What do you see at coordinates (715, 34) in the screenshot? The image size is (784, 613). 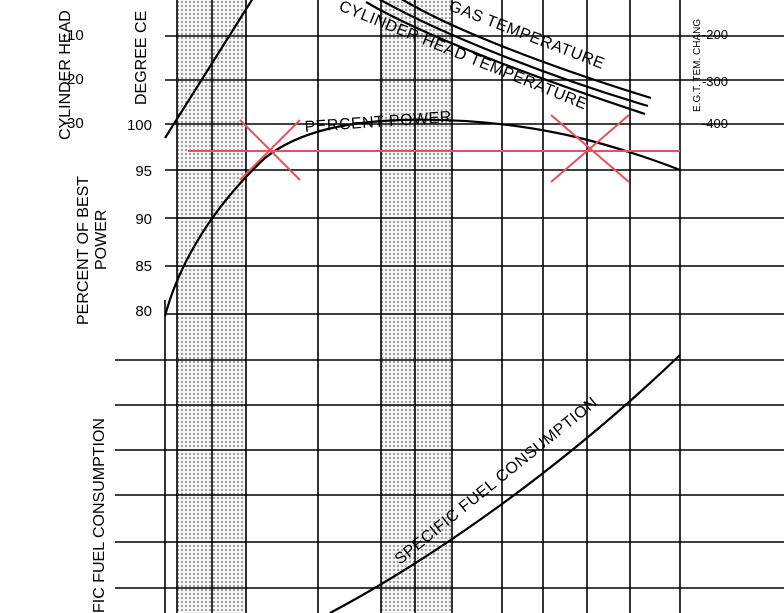 I see `egt-tick-label: -200` at bounding box center [715, 34].